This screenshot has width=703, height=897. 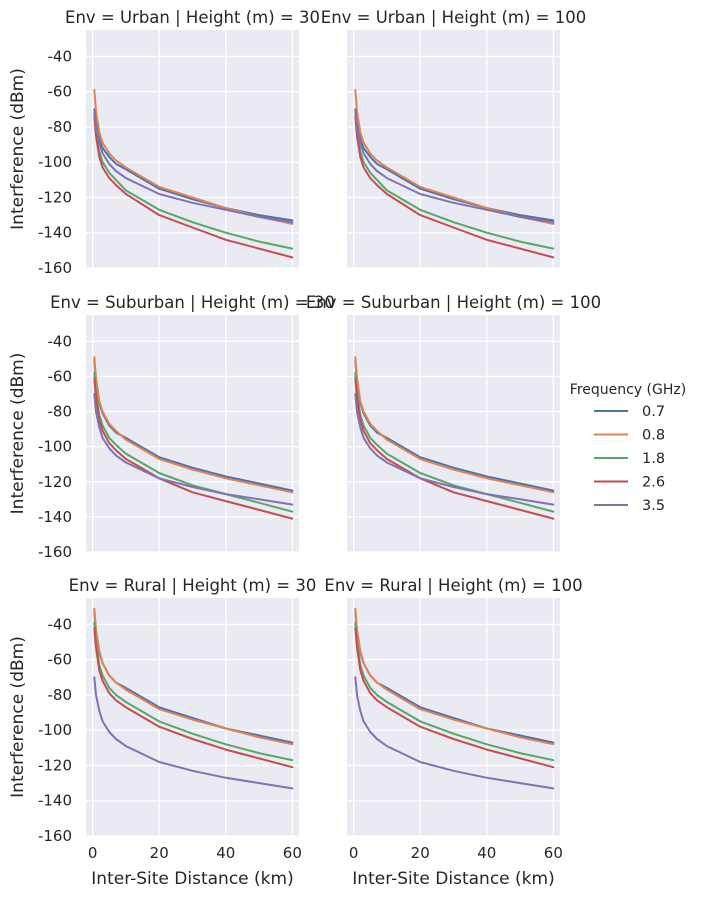 What do you see at coordinates (453, 302) in the screenshot?
I see `panel-title: Env = Suburban | Height (m) = 100` at bounding box center [453, 302].